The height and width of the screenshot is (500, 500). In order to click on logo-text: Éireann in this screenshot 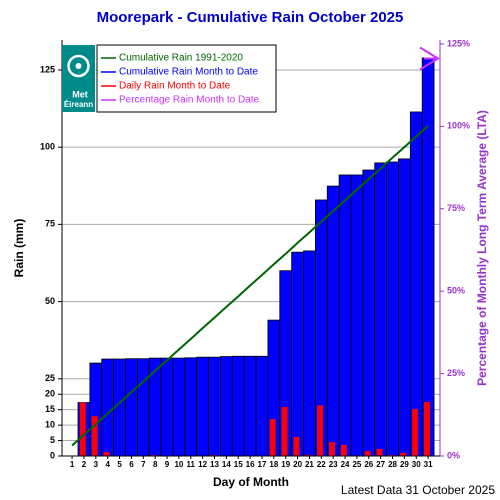, I will do `click(78, 104)`.